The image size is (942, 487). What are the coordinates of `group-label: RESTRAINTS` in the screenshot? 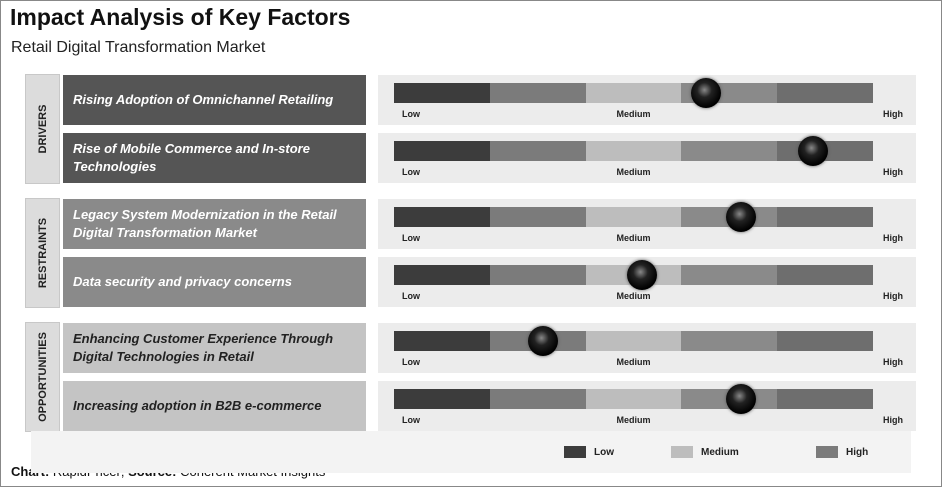 It's located at (42, 253).